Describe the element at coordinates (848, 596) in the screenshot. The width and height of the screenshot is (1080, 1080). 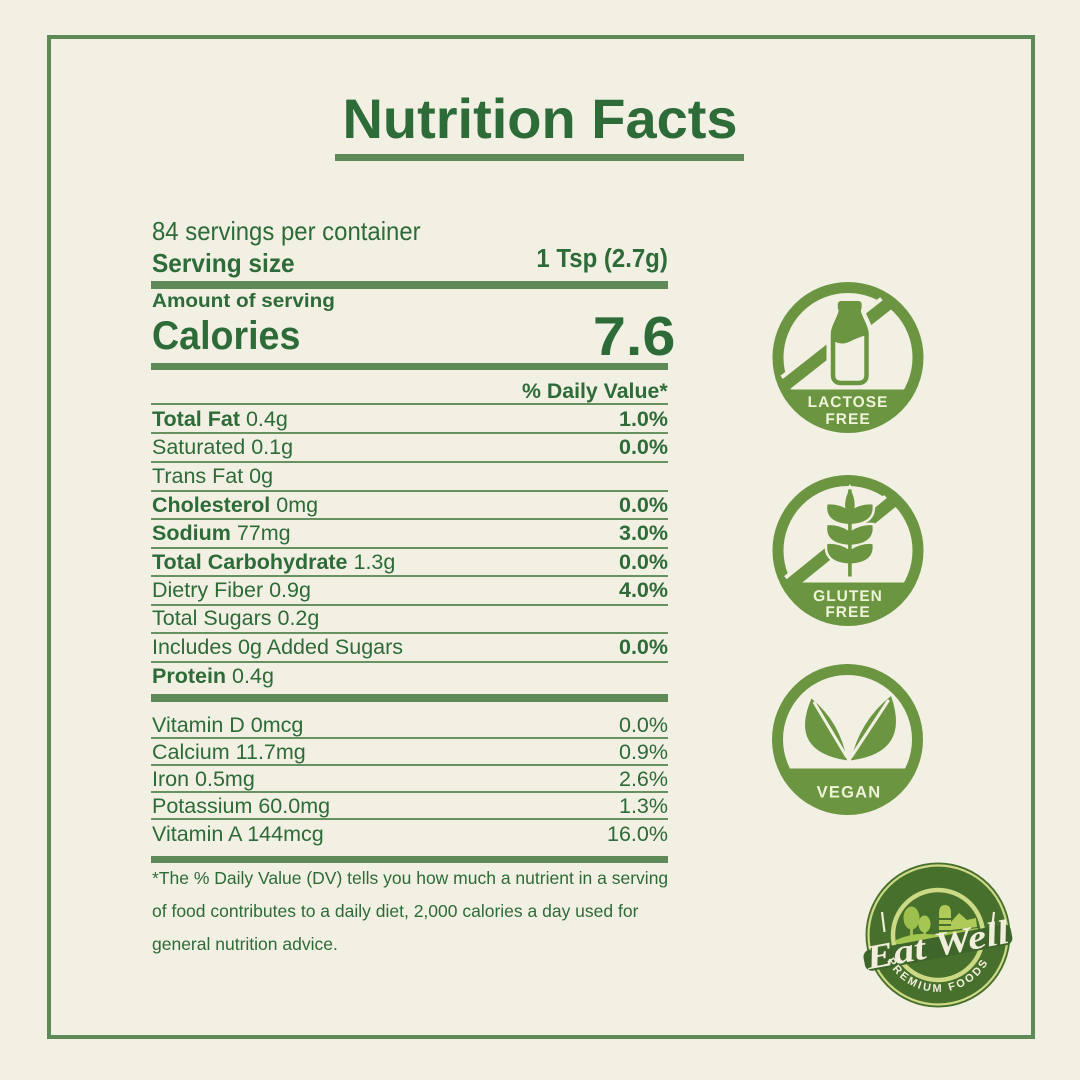
I see `svg-text: GLUTEN` at that location.